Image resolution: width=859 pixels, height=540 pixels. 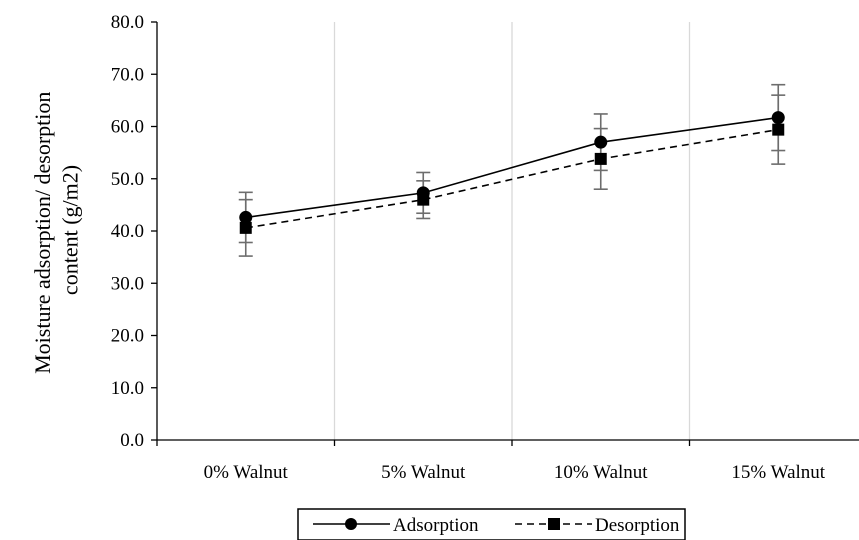 What do you see at coordinates (512, 178) in the screenshot?
I see `desorption-series-line` at bounding box center [512, 178].